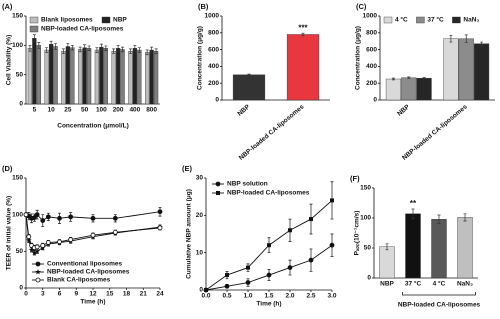 Image resolution: width=500 pixels, height=319 pixels. What do you see at coordinates (120, 20) in the screenshot?
I see `legend-label: NBP` at bounding box center [120, 20].